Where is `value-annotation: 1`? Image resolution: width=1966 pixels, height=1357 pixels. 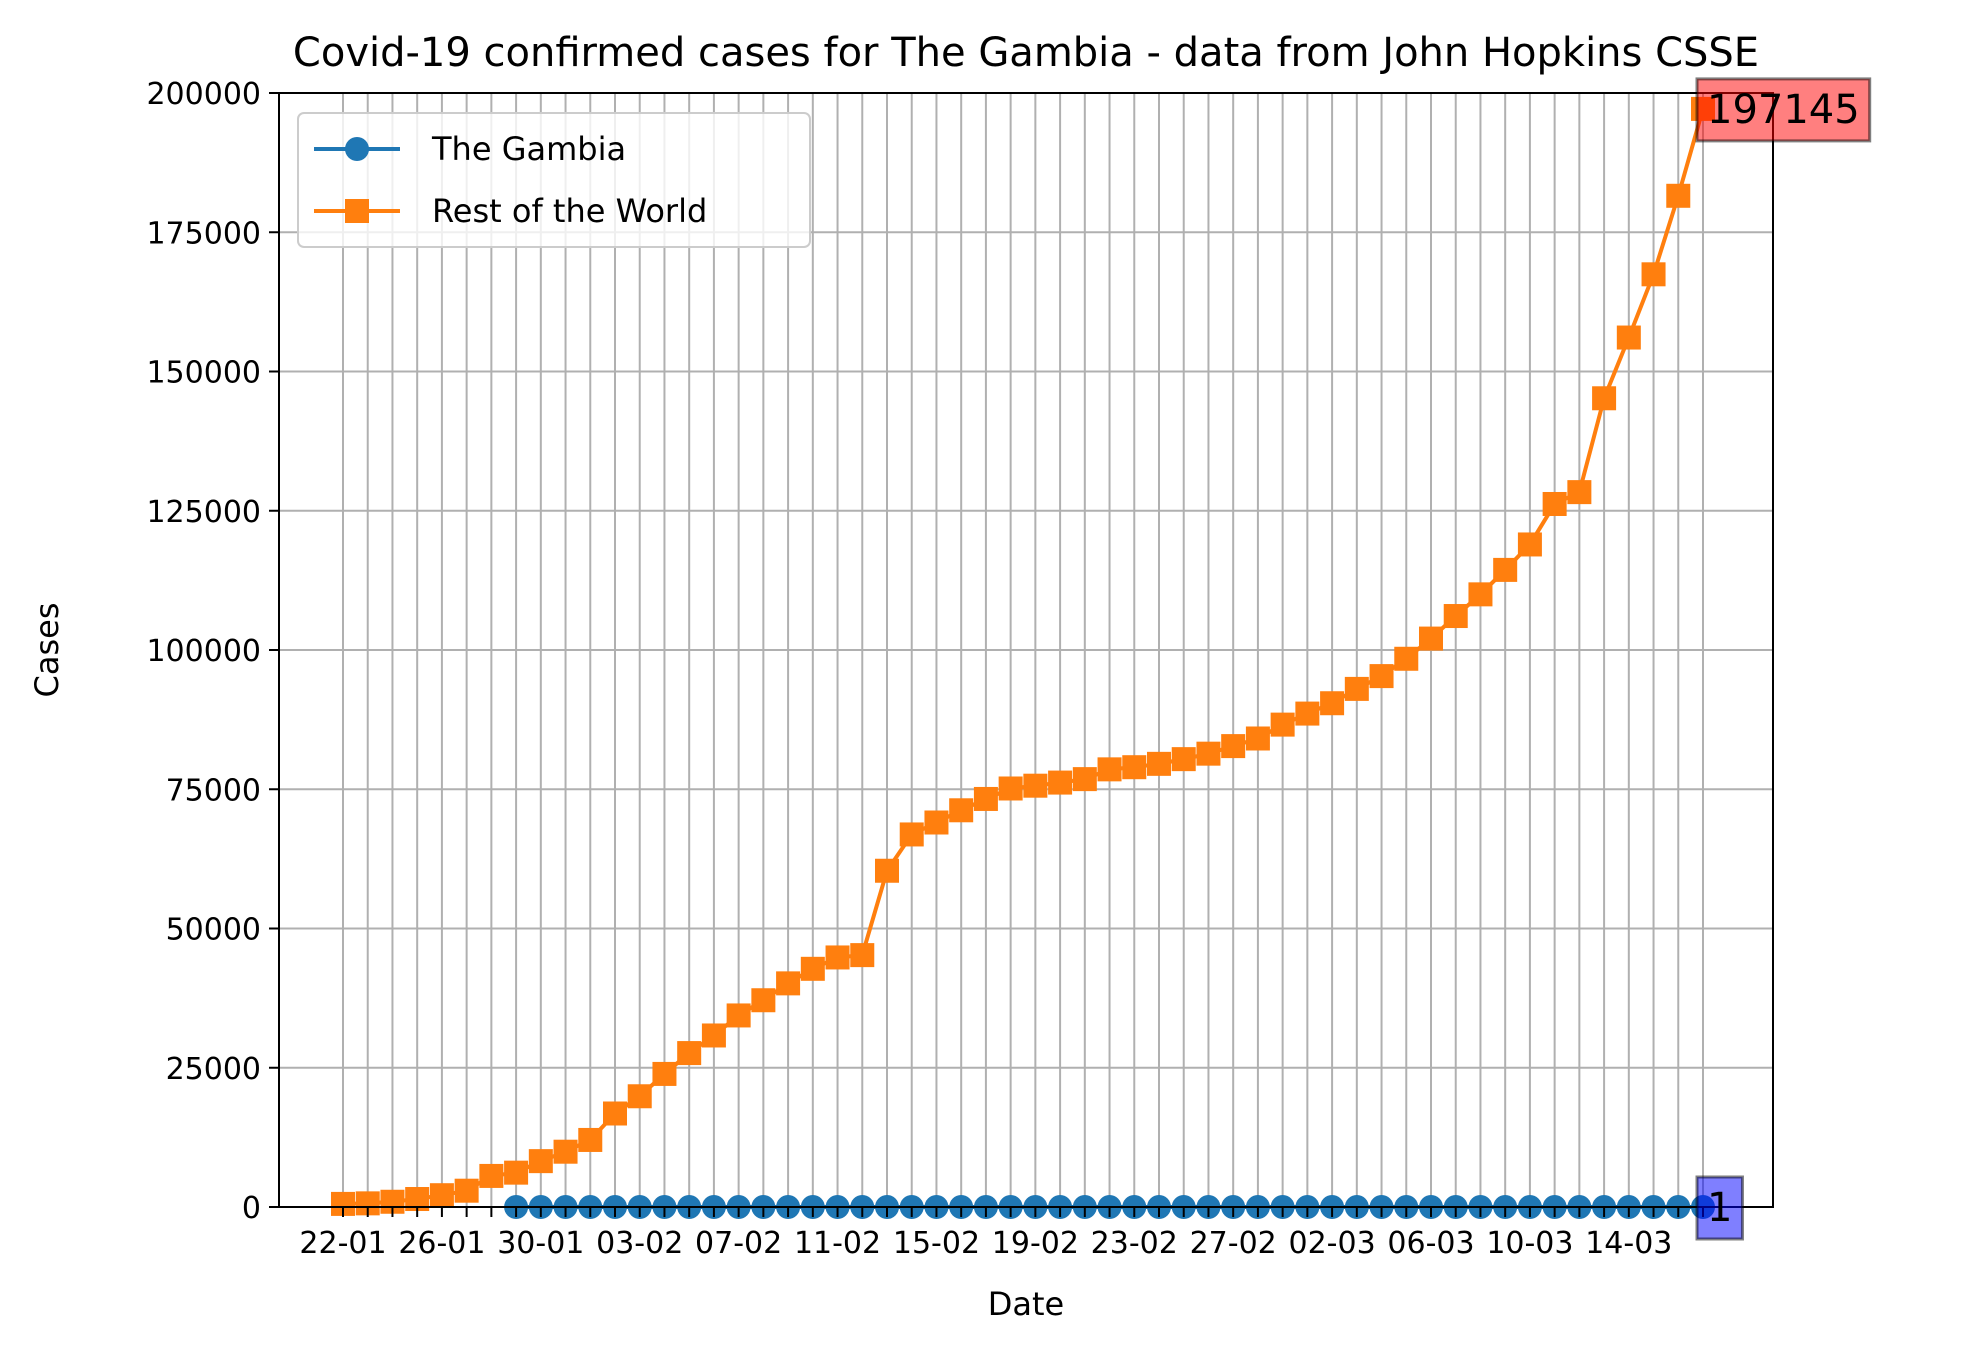
value-annotation: 1 is located at coordinates (1719, 1208).